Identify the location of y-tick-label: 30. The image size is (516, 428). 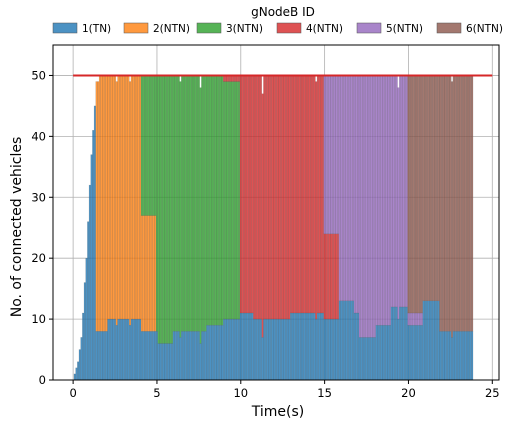
(38, 197).